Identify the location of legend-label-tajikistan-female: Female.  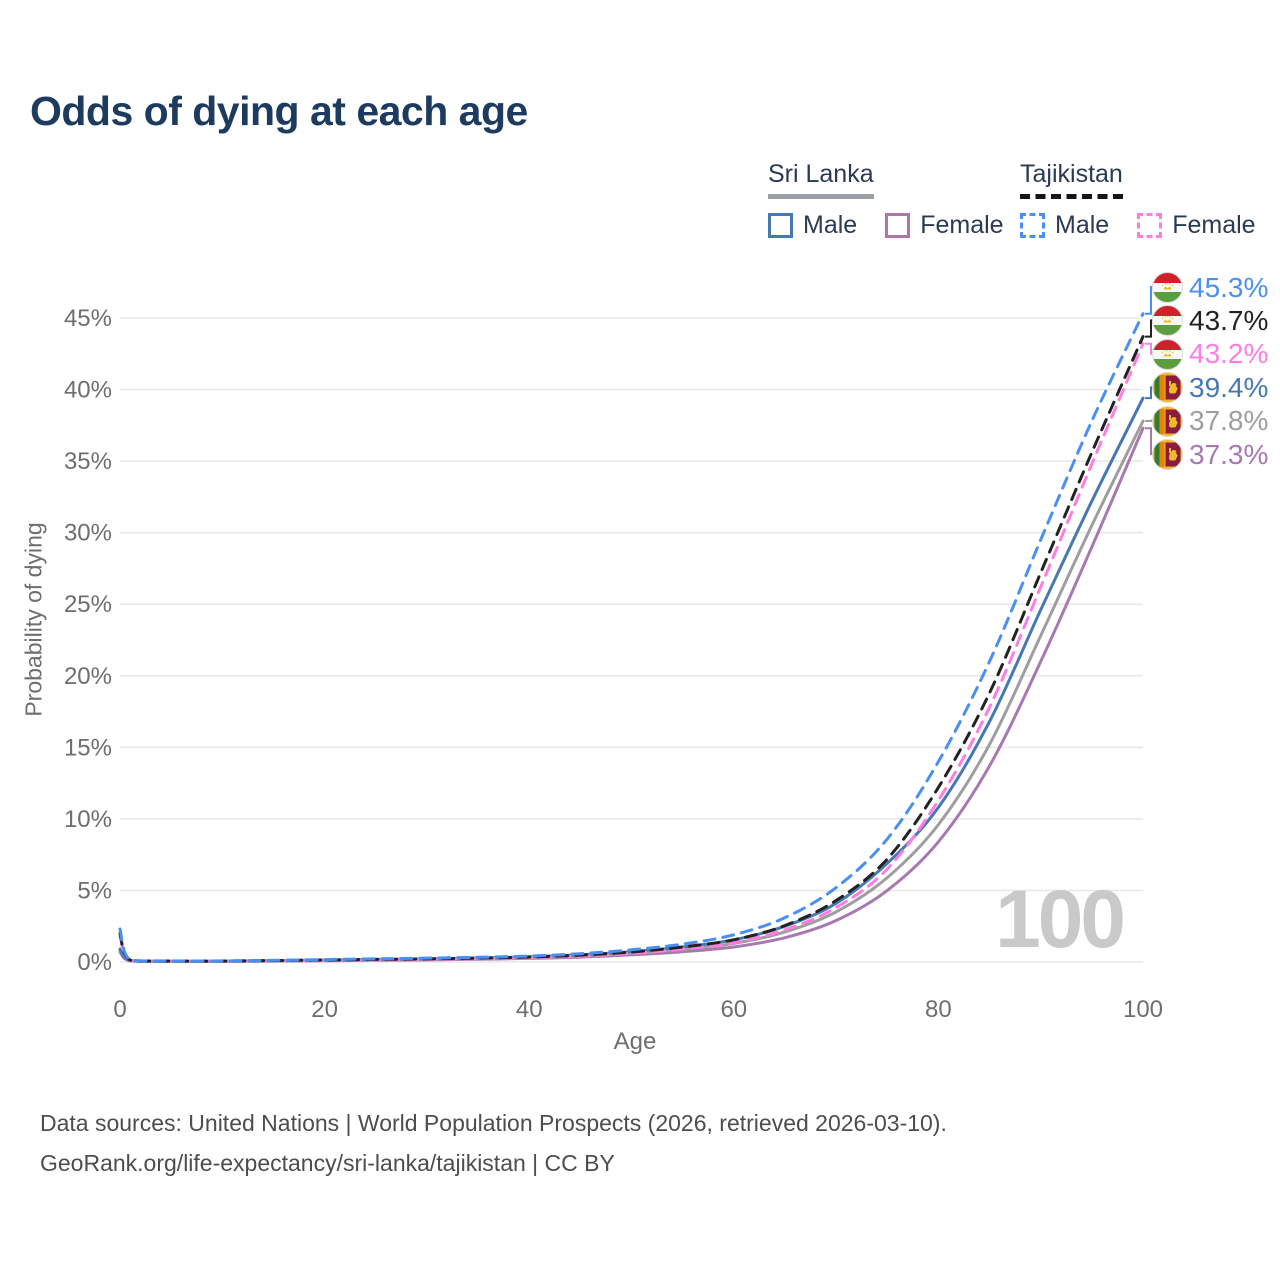
(1214, 225).